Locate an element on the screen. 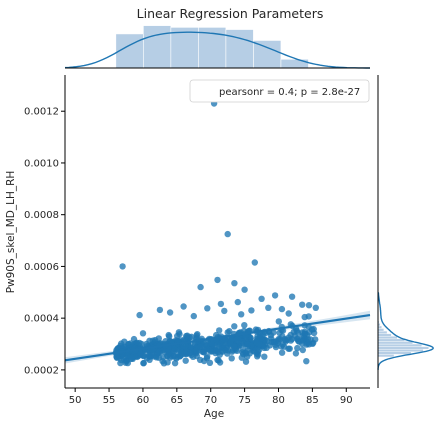 The image size is (443, 430). x-tick-label: 75 is located at coordinates (244, 400).